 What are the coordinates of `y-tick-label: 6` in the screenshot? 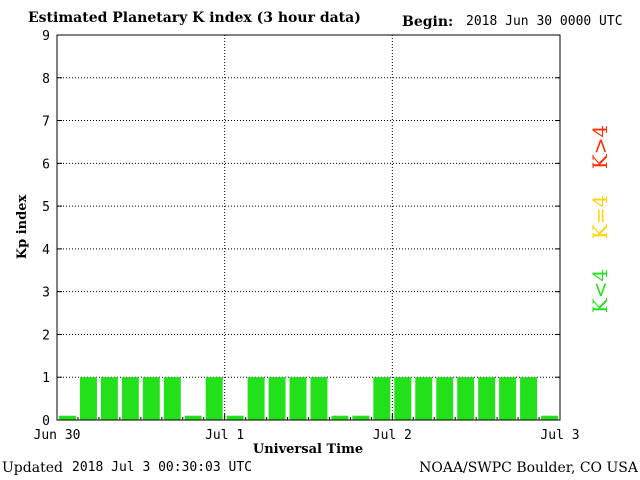 It's located at (46, 164).